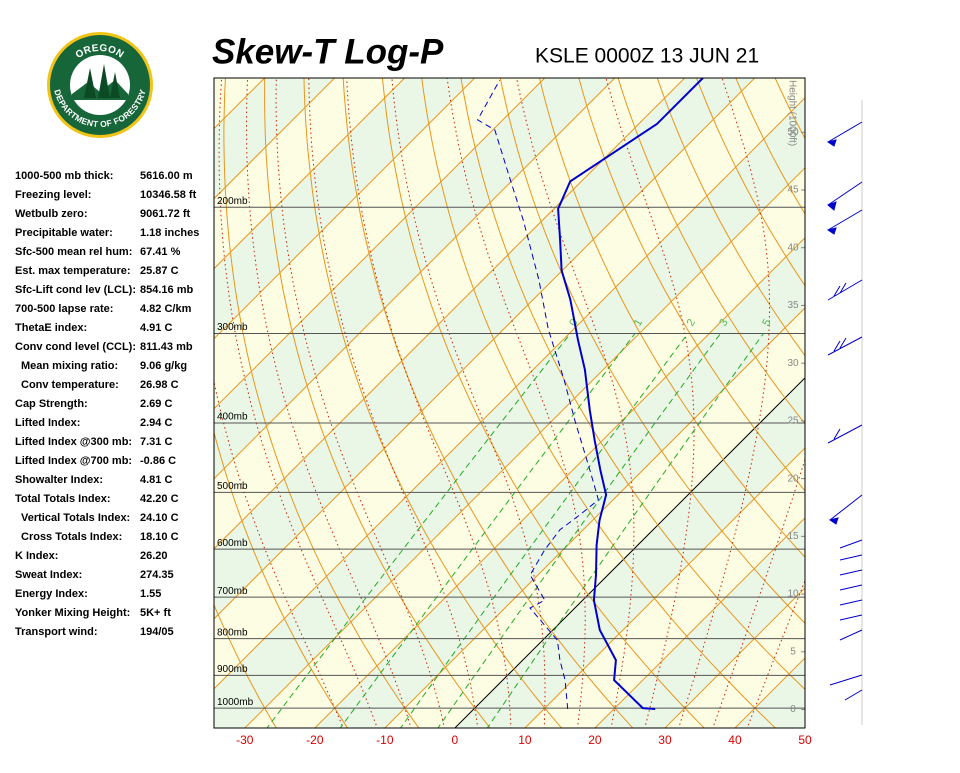 The image size is (960, 773). Describe the element at coordinates (59, 480) in the screenshot. I see `index-label: Showalter Index:` at that location.